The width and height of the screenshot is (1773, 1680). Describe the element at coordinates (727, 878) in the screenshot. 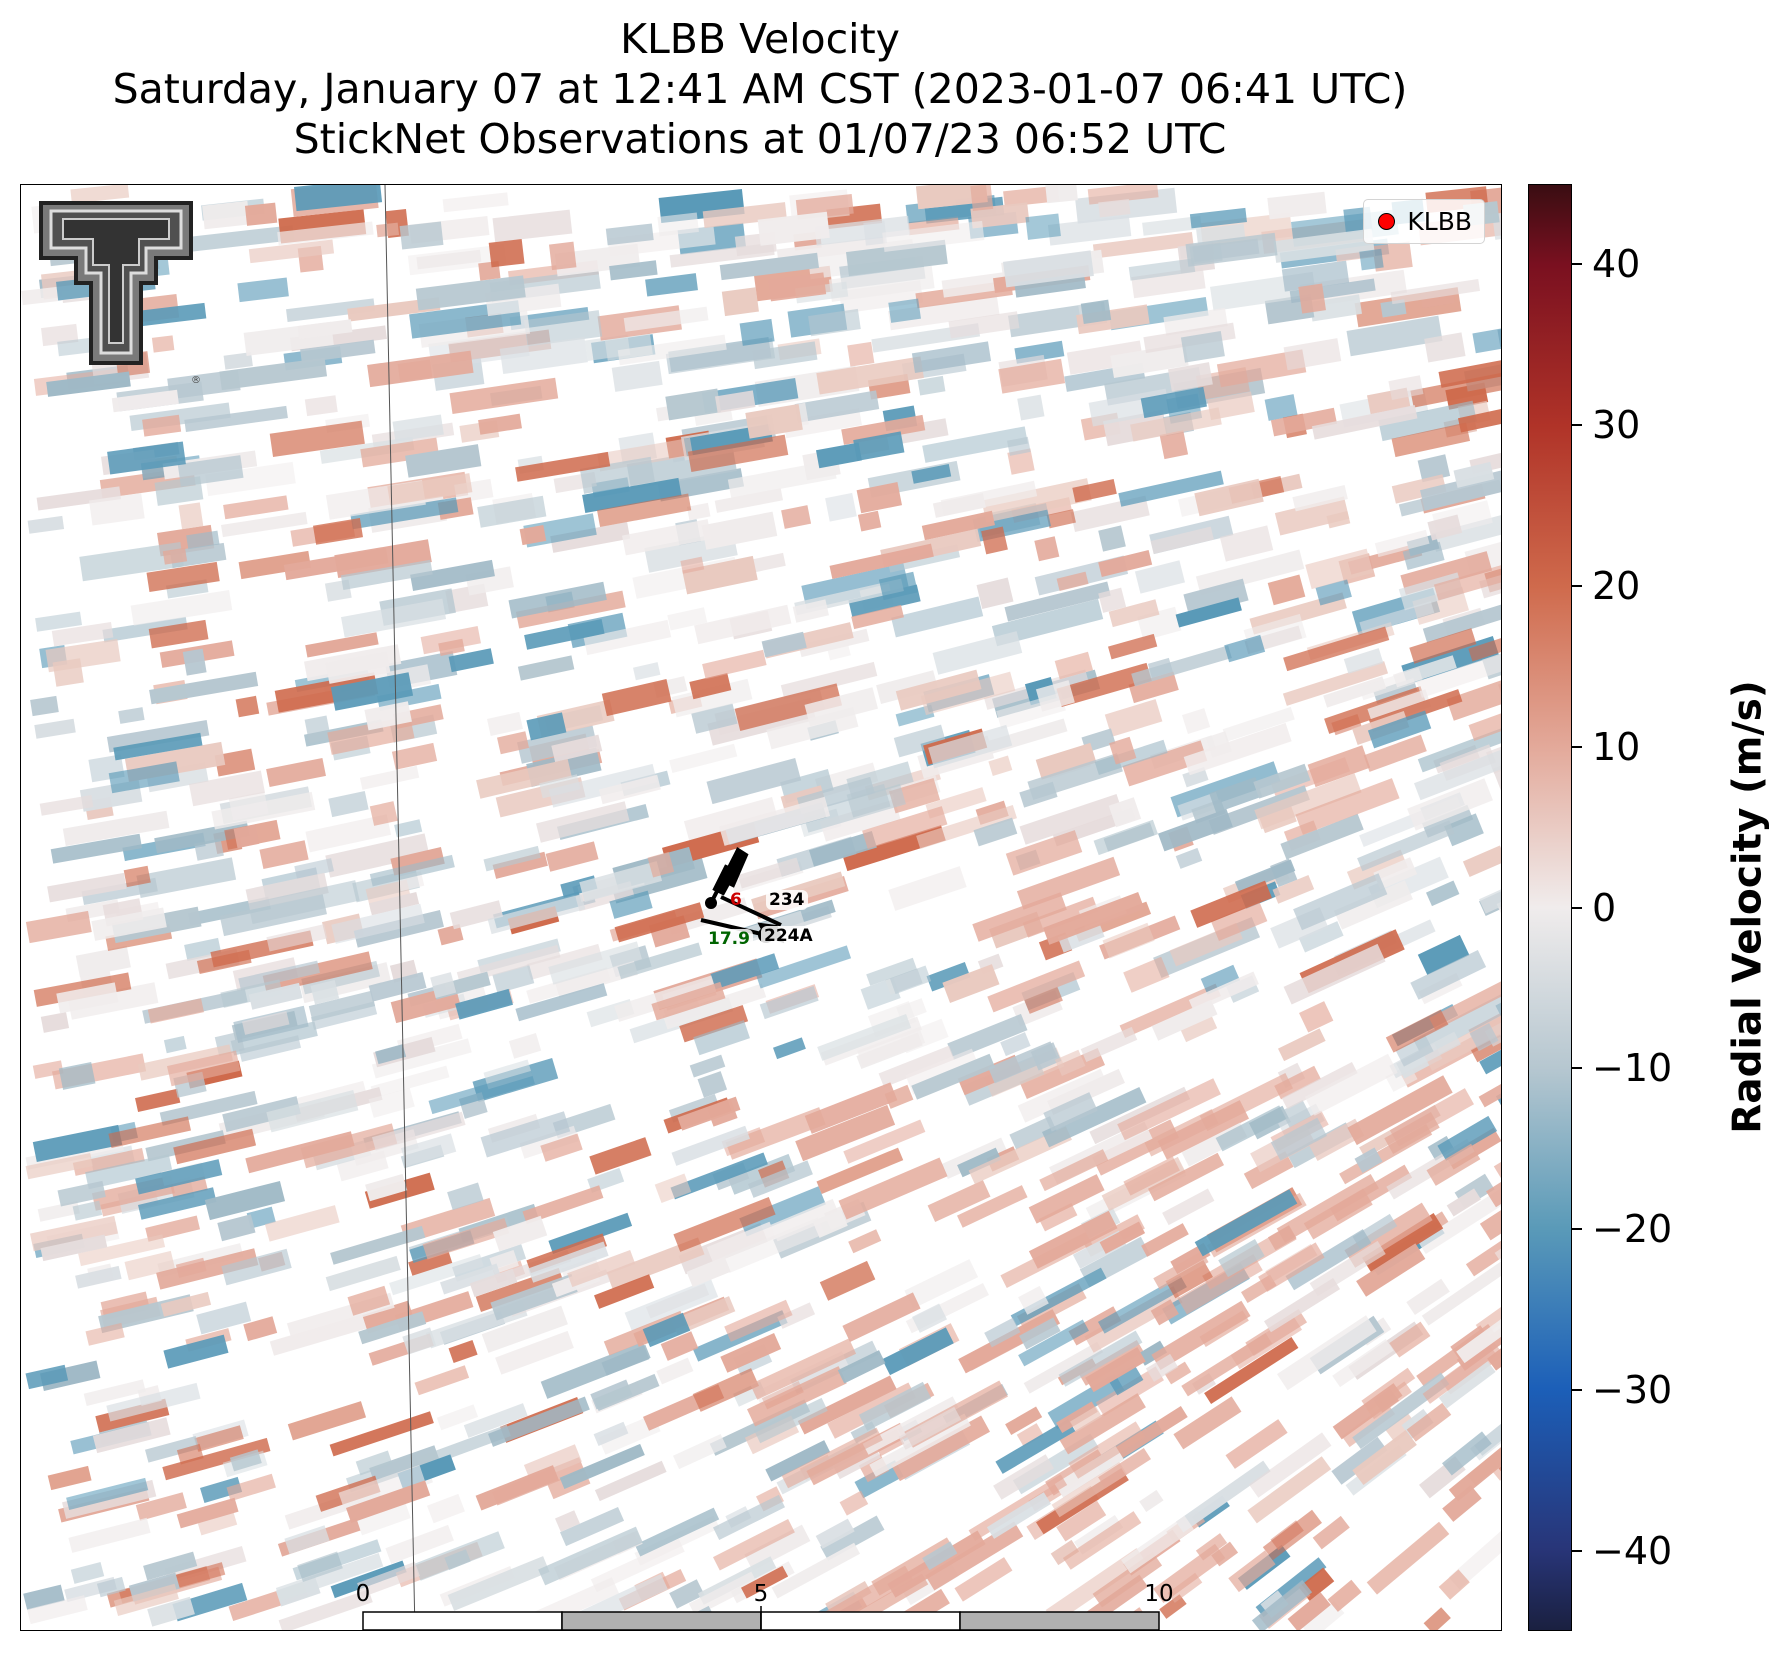

I see `station-234-wind-barb` at that location.